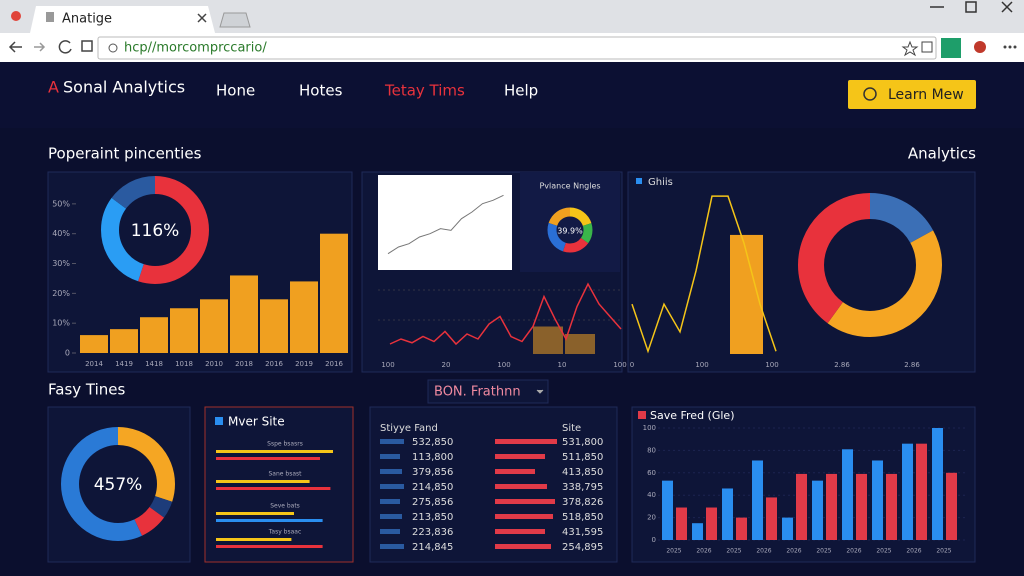 This screenshot has height=576, width=1024. Describe the element at coordinates (432, 472) in the screenshot. I see `cell: 379,856` at that location.